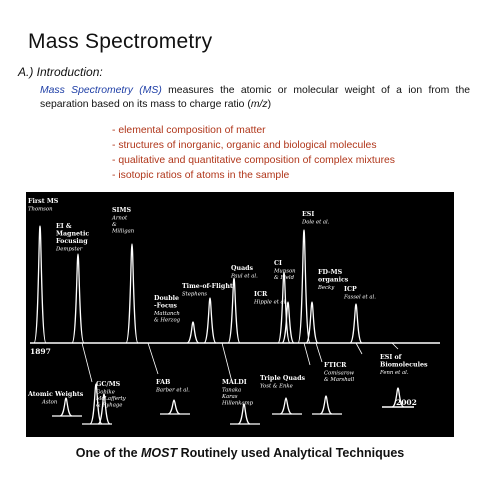 The width and height of the screenshot is (480, 480). What do you see at coordinates (55, 394) in the screenshot?
I see `event-title: Atomic Weights` at bounding box center [55, 394].